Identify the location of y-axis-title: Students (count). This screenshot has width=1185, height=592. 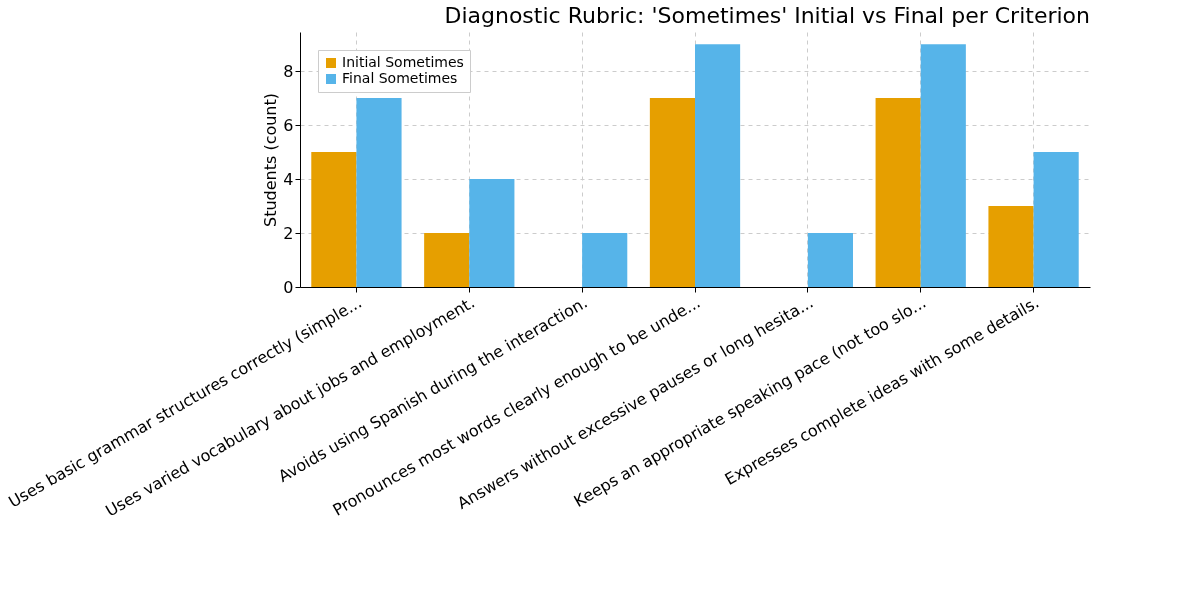
(271, 160).